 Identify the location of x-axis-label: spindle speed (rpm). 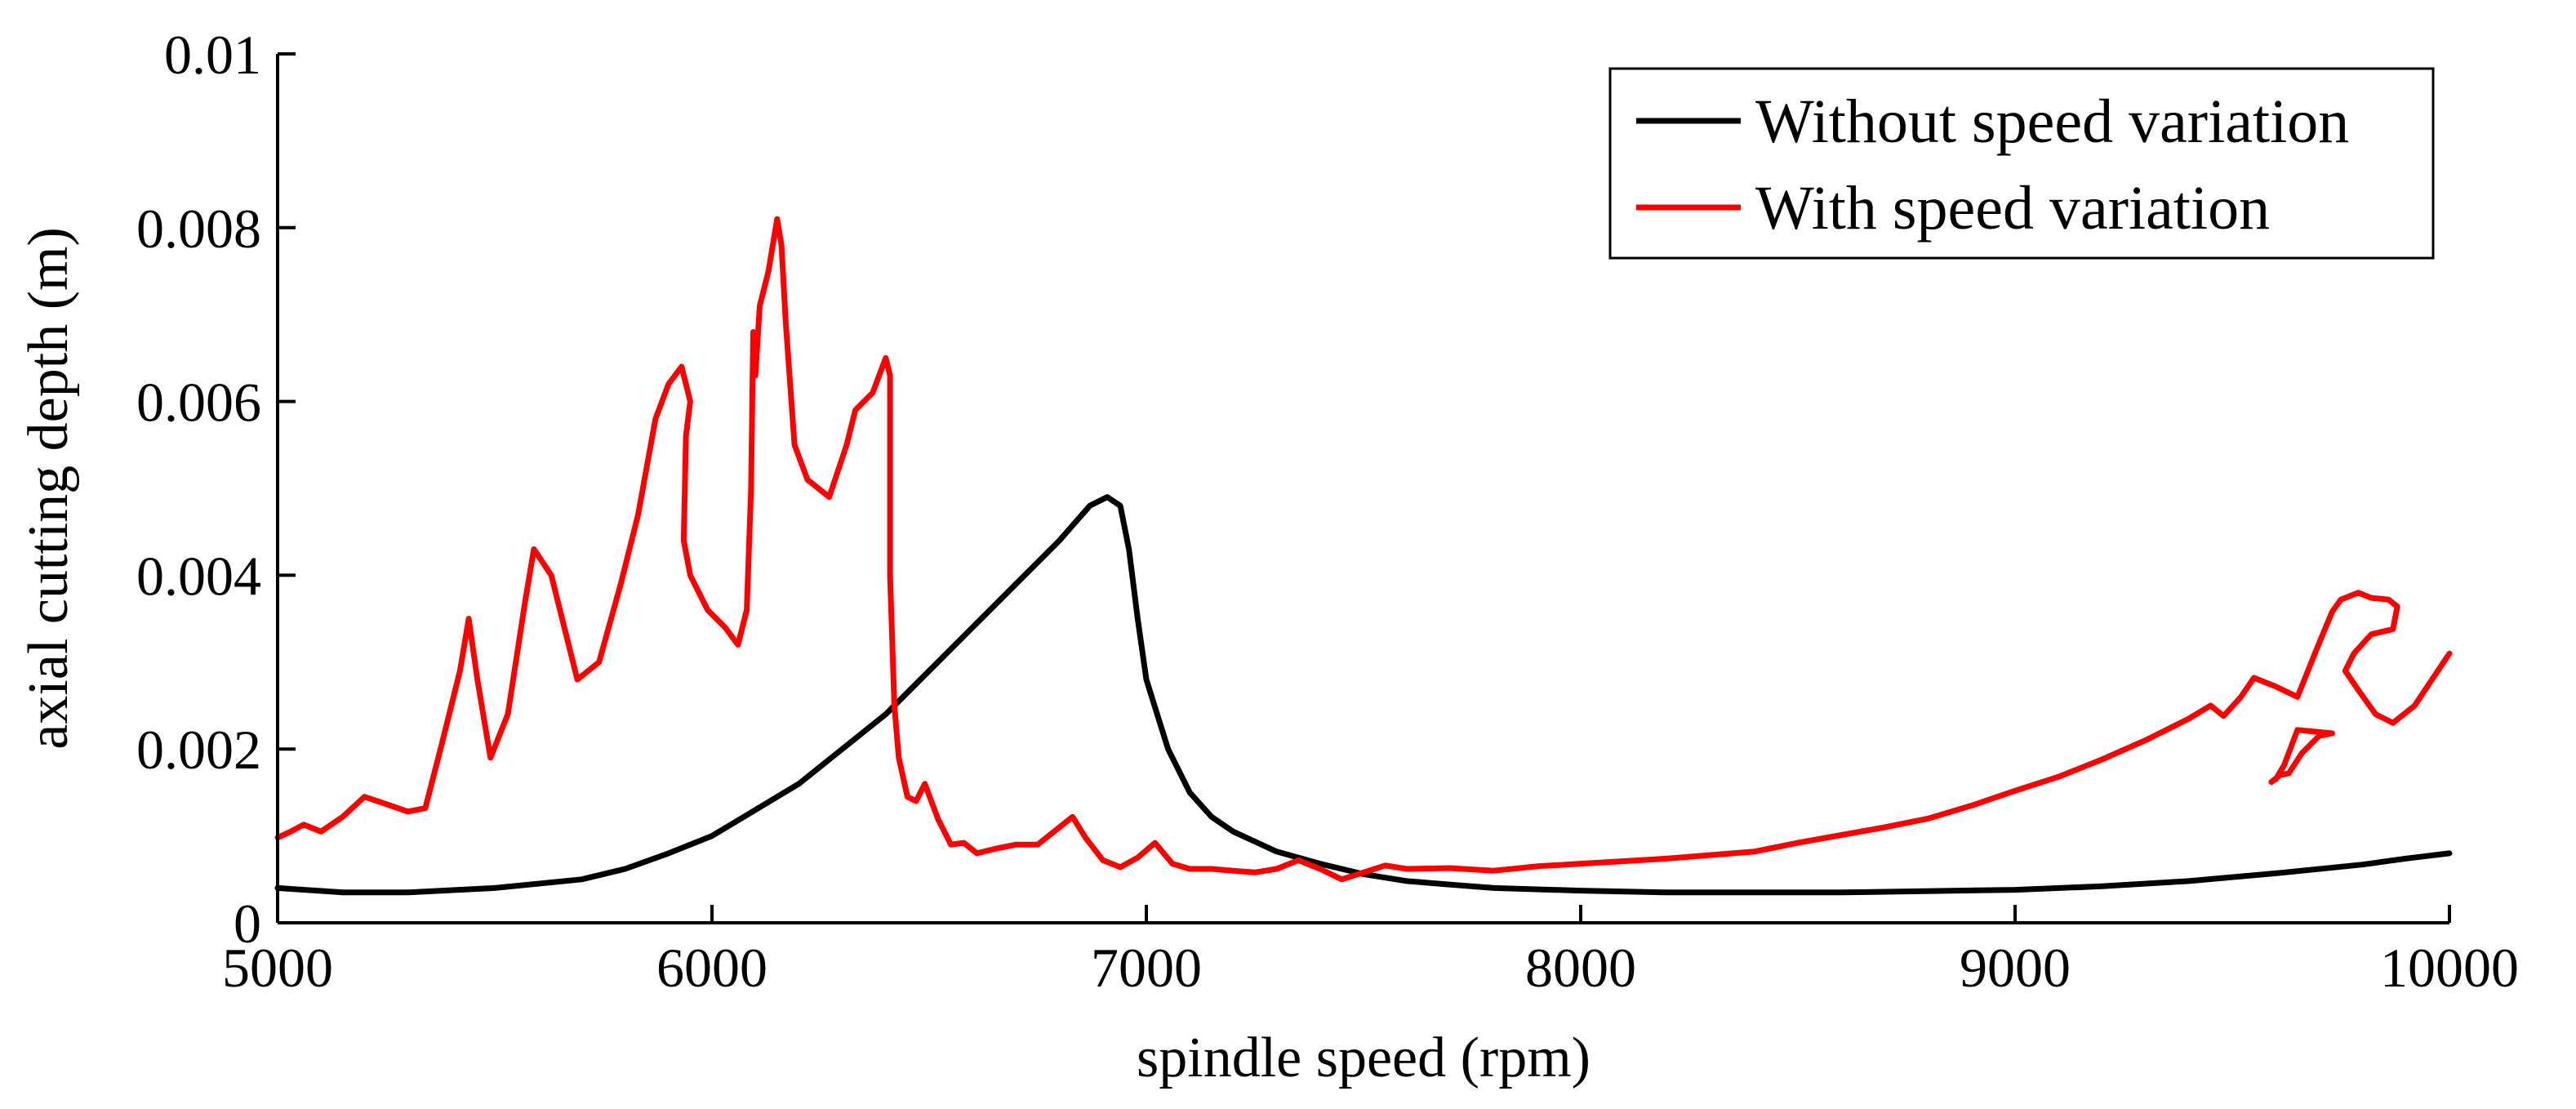
(1364, 1058).